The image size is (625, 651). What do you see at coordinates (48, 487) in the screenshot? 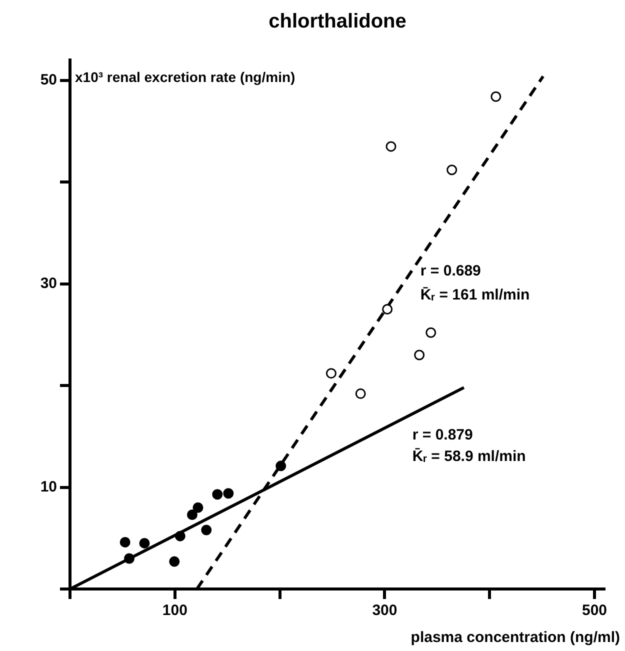
I see `y-tick-label: 10` at bounding box center [48, 487].